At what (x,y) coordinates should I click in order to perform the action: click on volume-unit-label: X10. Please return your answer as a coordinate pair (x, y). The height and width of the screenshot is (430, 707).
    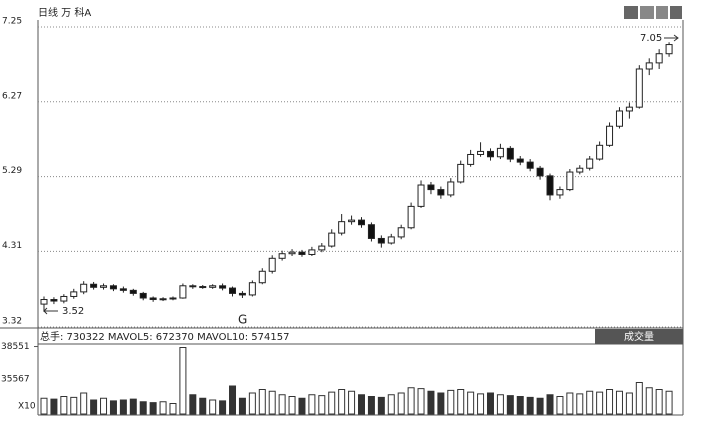
    Looking at the image, I should click on (27, 407).